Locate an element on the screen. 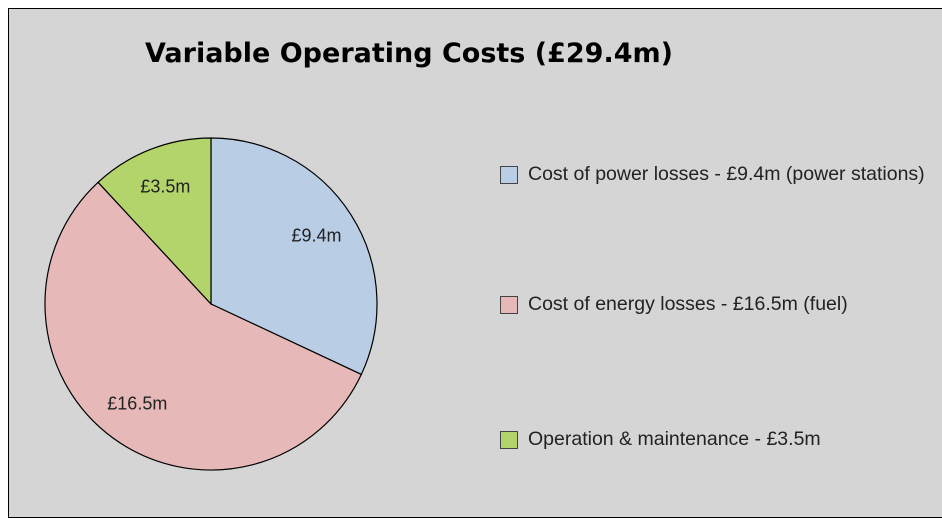  legend-item: Cost of energy losses - £16.5m (fuel) is located at coordinates (716, 304).